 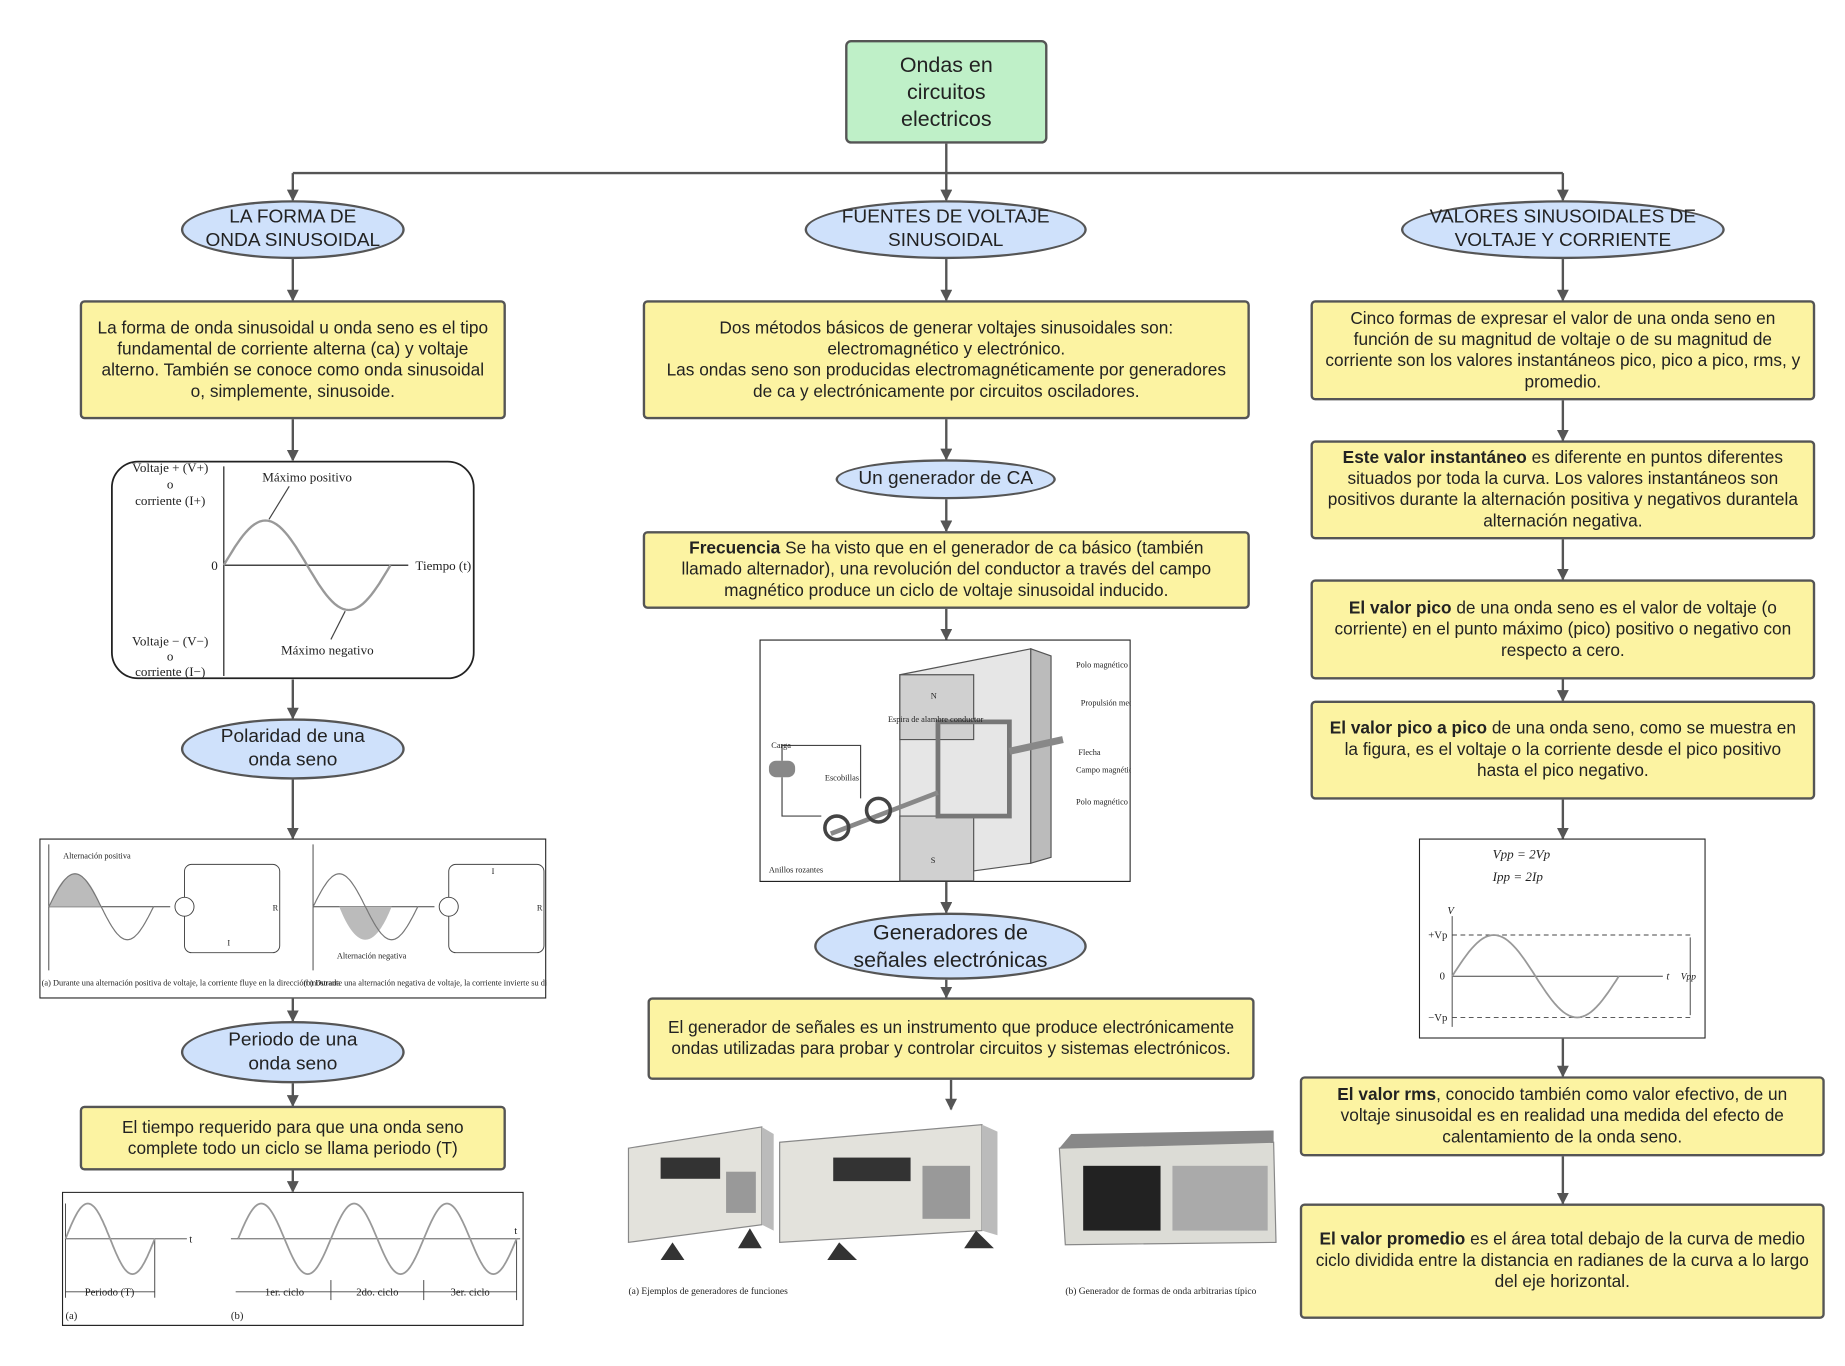 I want to click on function-generator, so click(x=700, y=1193).